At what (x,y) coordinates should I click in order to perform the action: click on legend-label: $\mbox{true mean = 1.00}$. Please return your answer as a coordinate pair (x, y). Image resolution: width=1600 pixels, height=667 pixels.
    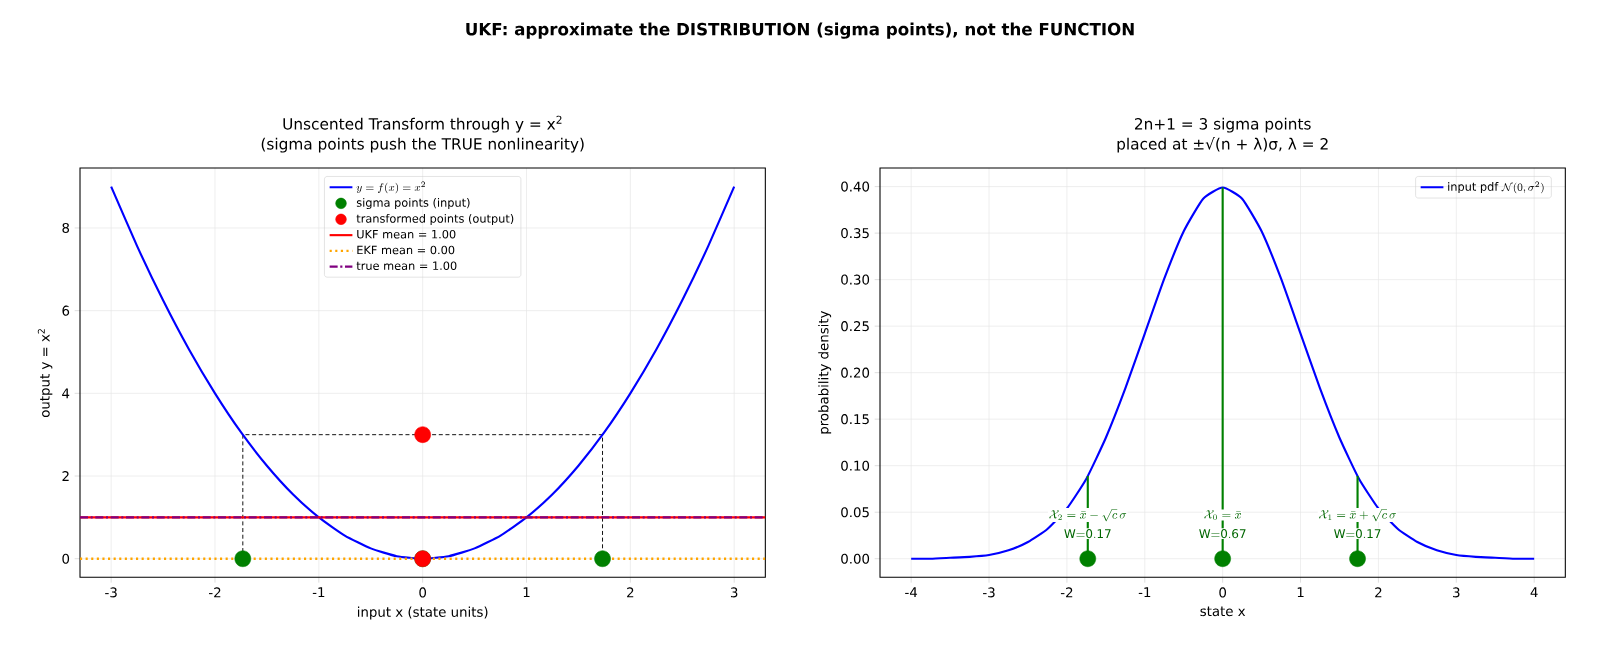
    Looking at the image, I should click on (406, 266).